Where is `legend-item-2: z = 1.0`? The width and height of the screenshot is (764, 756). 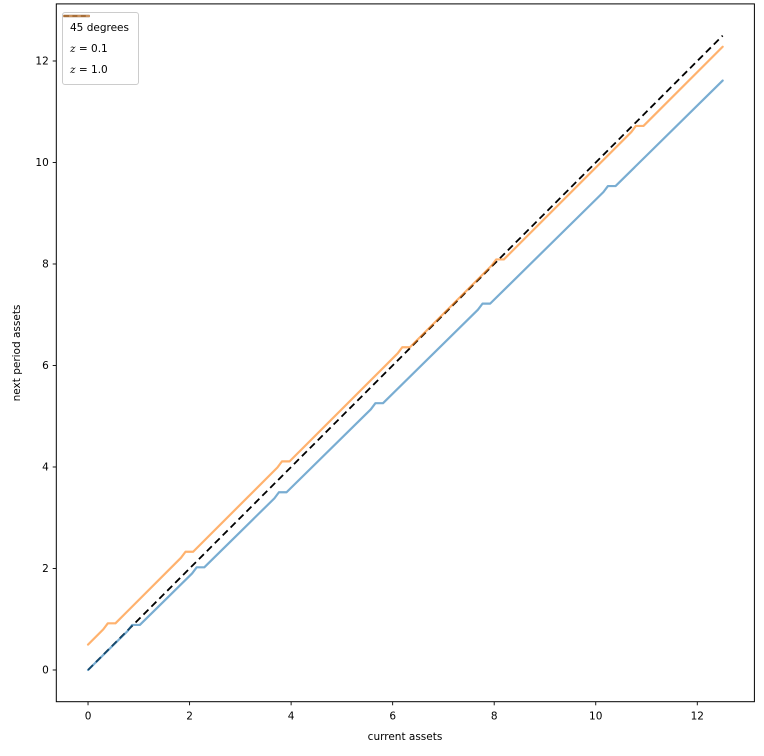 legend-item-2: z = 1.0 is located at coordinates (96, 46).